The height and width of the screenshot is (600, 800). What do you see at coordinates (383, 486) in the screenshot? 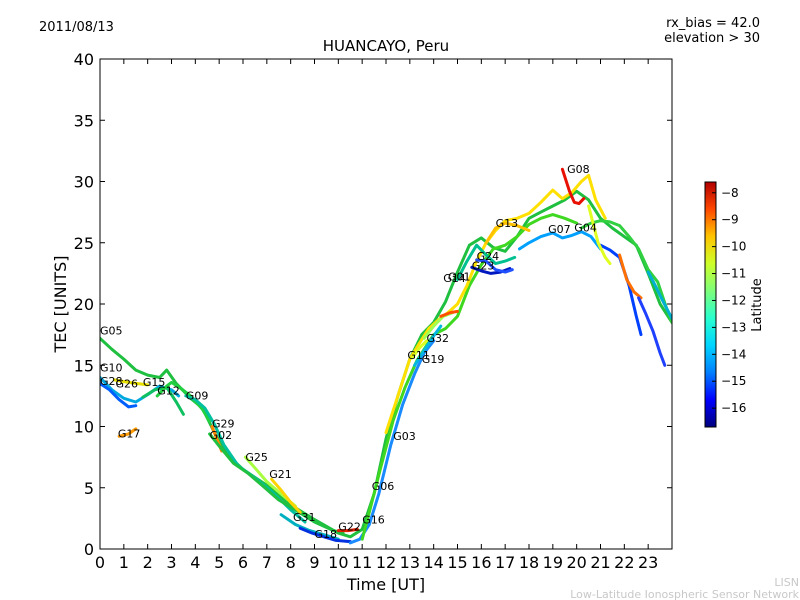
I see `satellite-label: G06` at bounding box center [383, 486].